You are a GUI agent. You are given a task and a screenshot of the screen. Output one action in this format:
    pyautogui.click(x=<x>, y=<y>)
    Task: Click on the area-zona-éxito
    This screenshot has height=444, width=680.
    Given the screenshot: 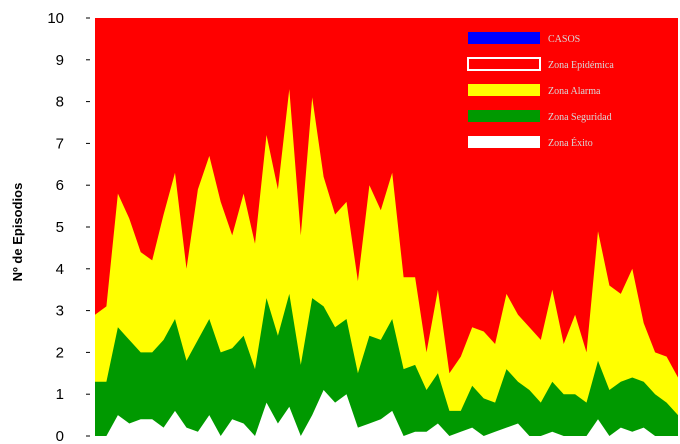 What is the action you would take?
    pyautogui.click(x=386, y=413)
    